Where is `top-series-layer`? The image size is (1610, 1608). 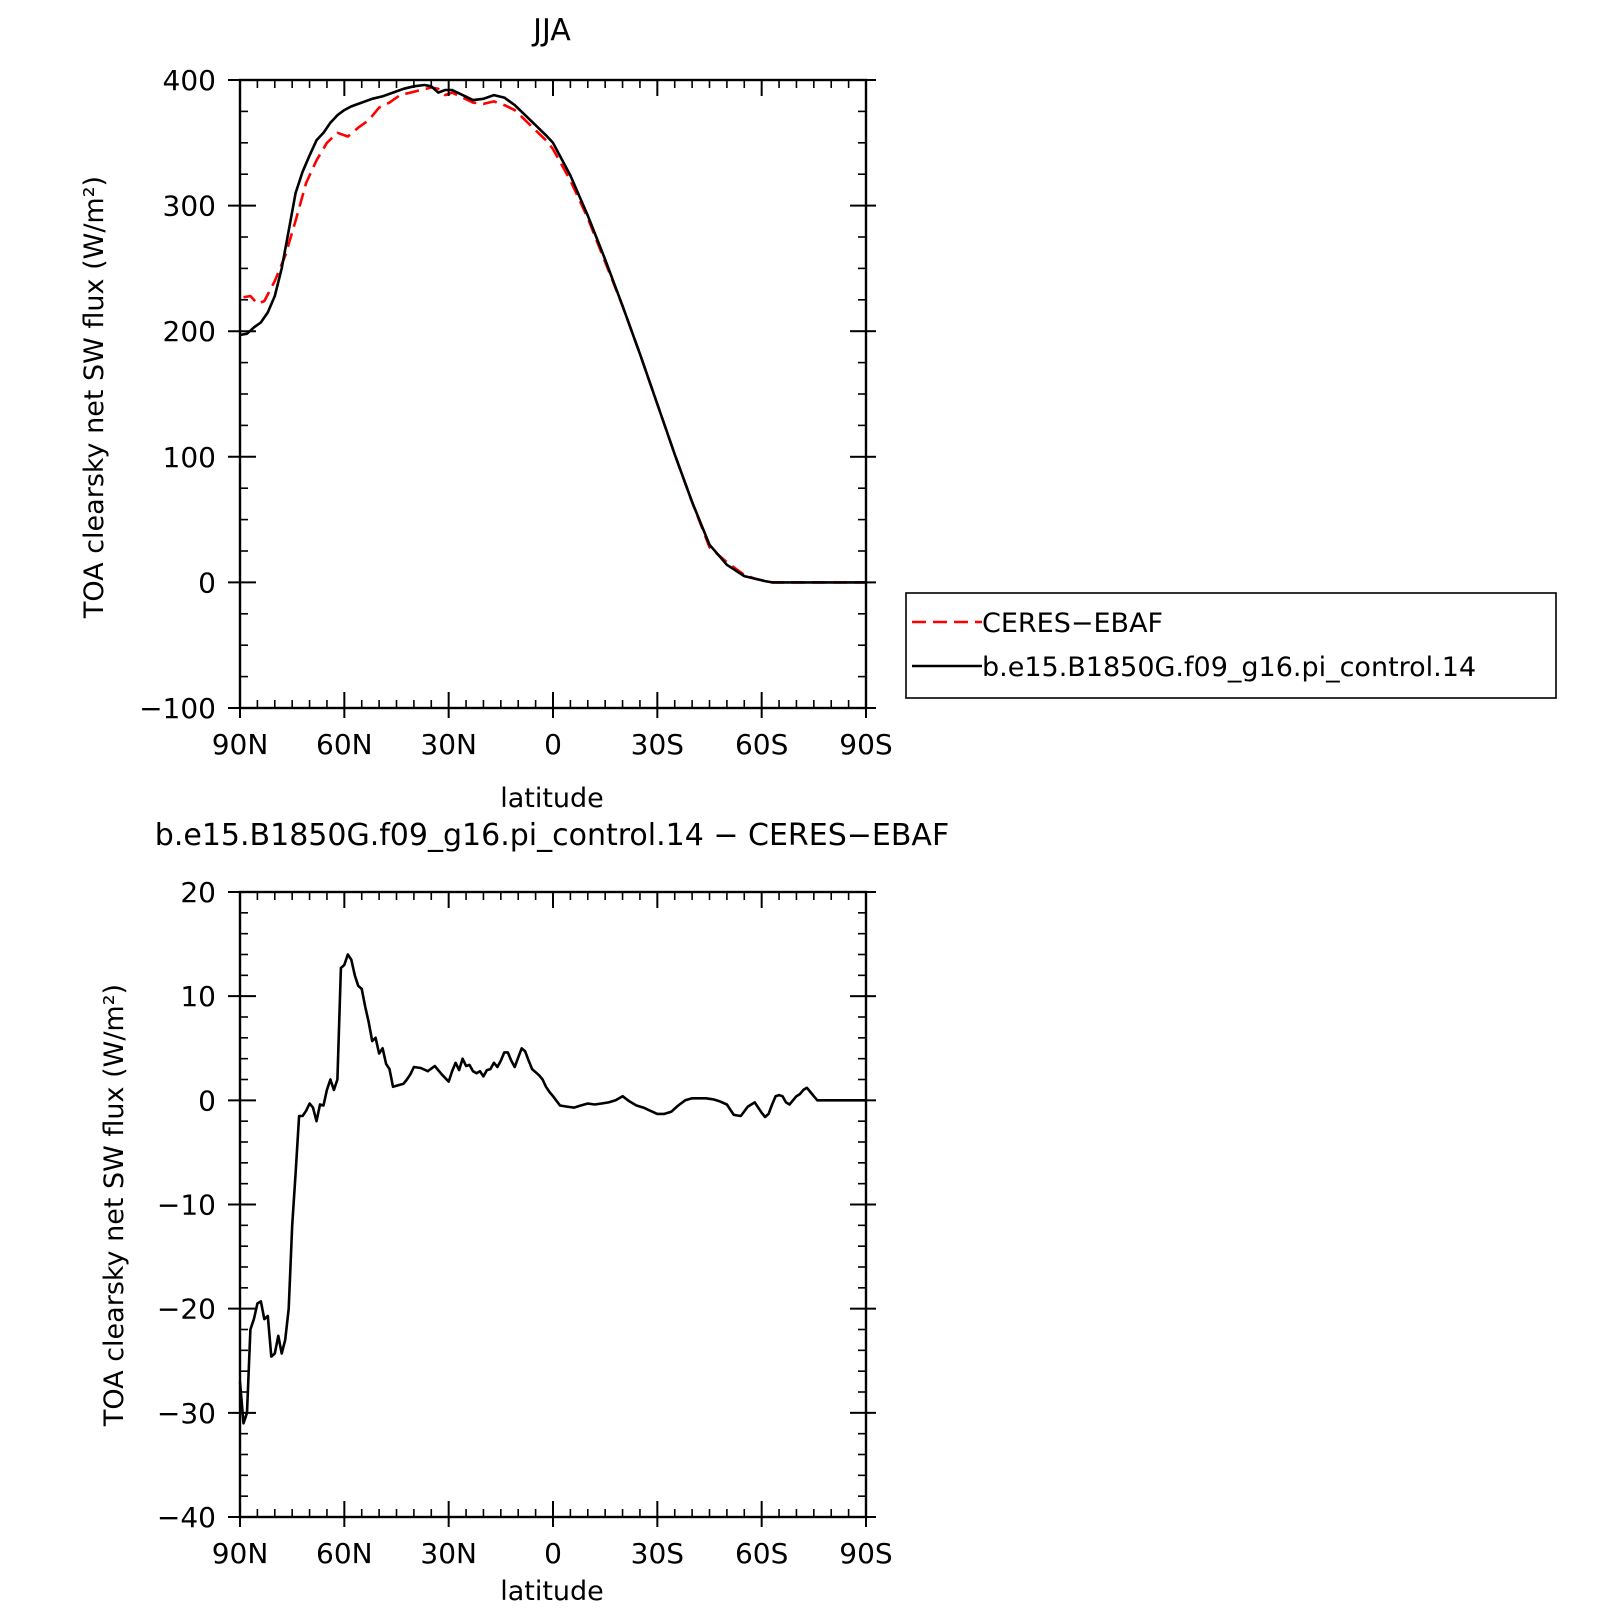
top-series-layer is located at coordinates (552, 333).